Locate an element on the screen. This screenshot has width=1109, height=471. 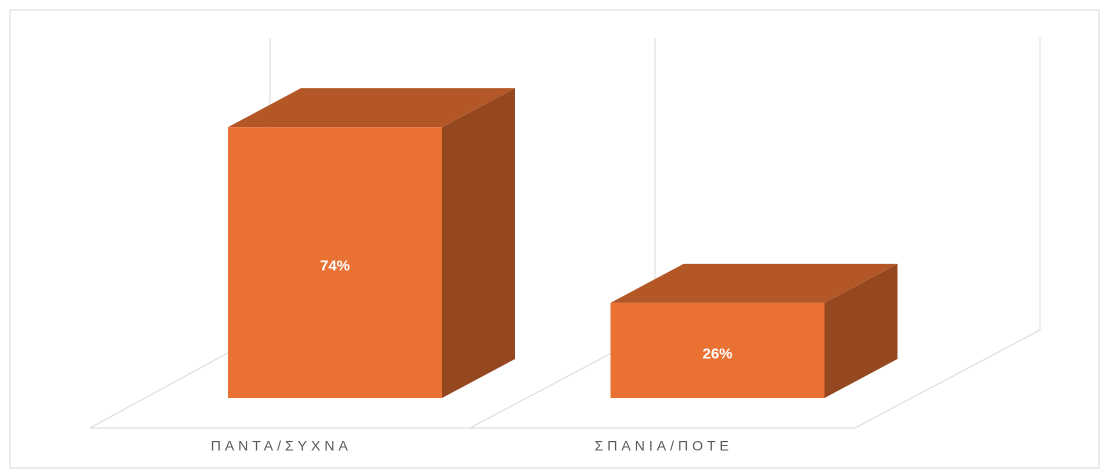
x-tick-label: ΠΑΝΤΑ/ΣΥΧΝΑ is located at coordinates (281, 446).